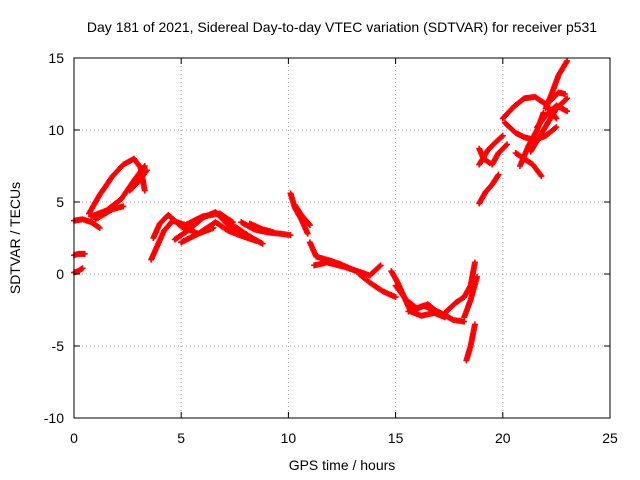  I want to click on x-tick-label: 20, so click(503, 438).